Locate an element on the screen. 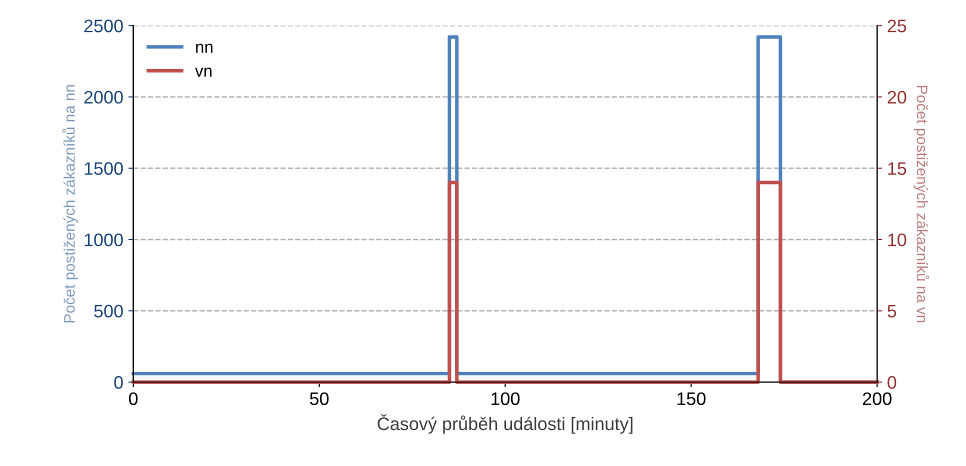 This screenshot has height=466, width=966. y2-tick-label: 15 is located at coordinates (897, 168).